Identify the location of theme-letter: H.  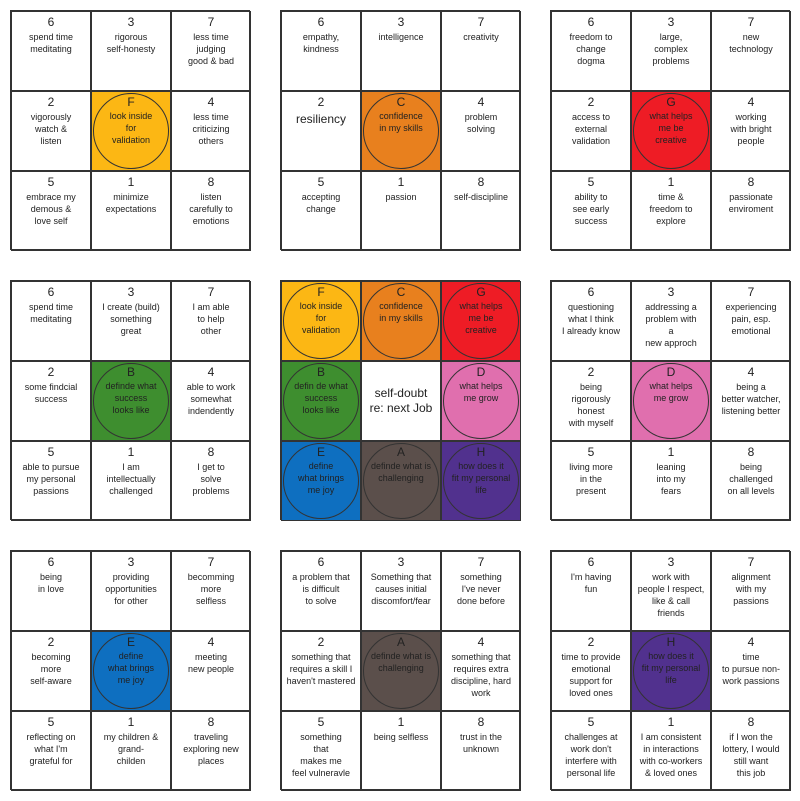
(481, 452).